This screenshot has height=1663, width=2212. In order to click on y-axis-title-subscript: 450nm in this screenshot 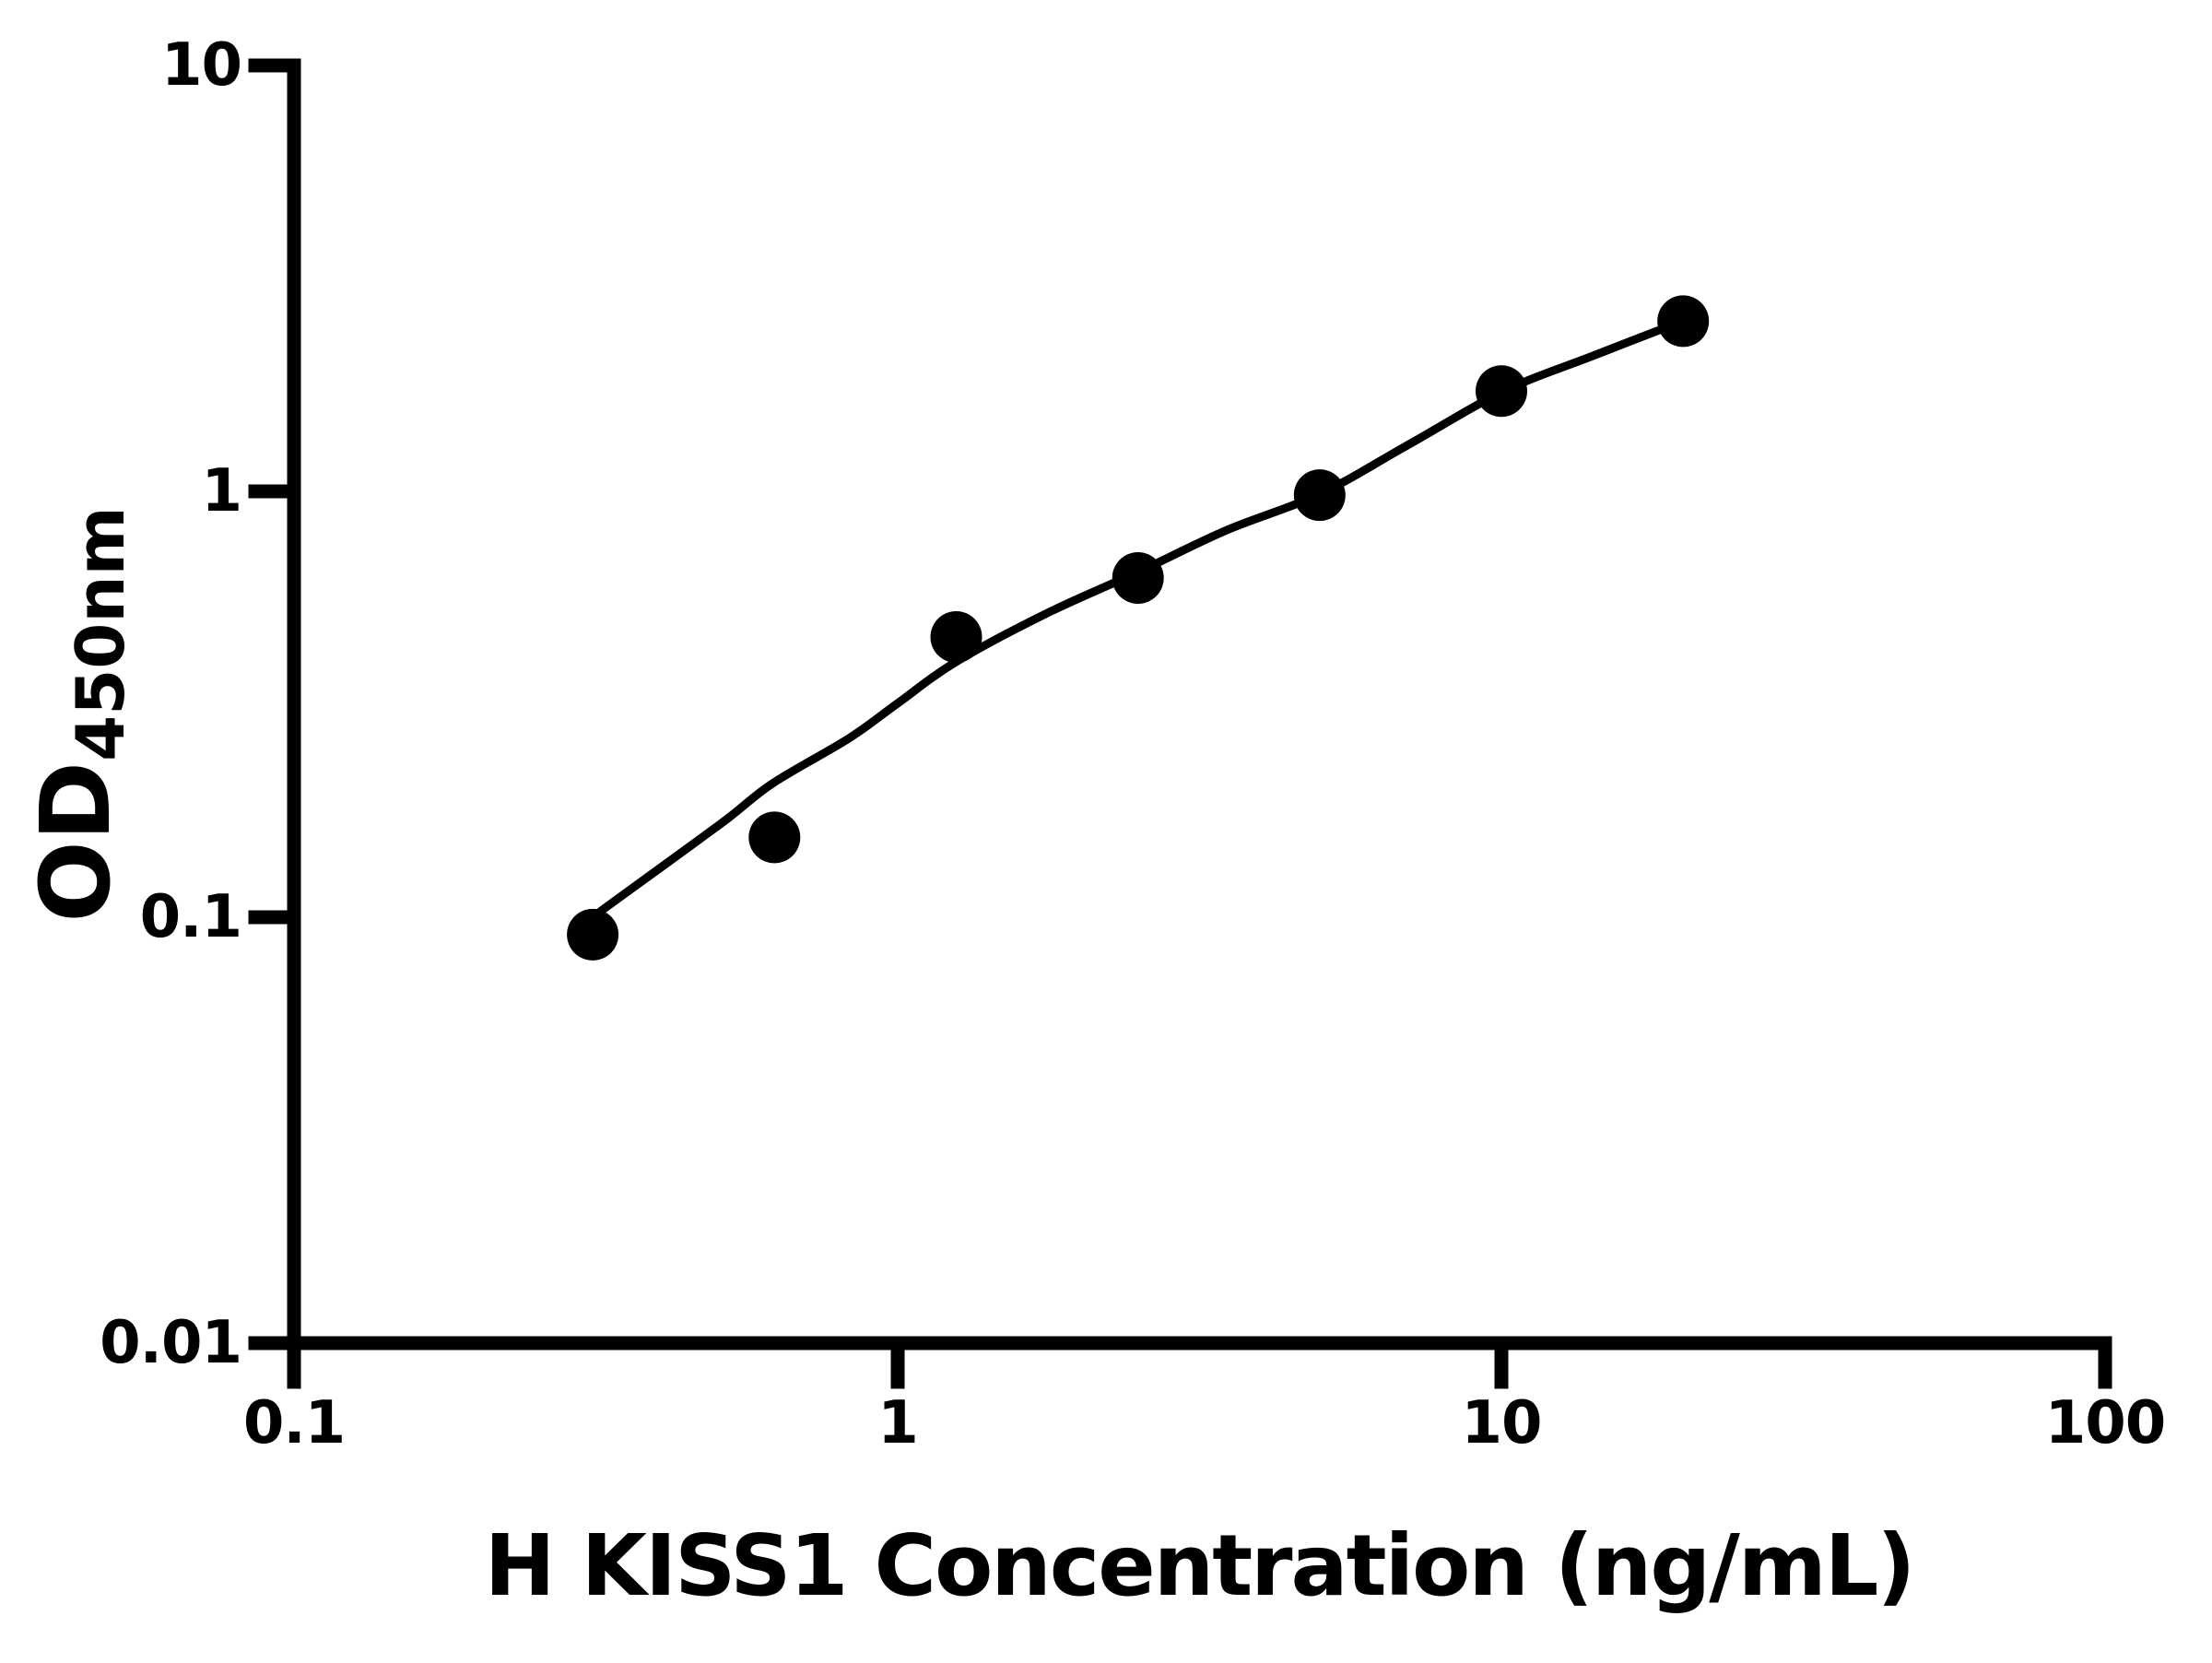, I will do `click(100, 633)`.